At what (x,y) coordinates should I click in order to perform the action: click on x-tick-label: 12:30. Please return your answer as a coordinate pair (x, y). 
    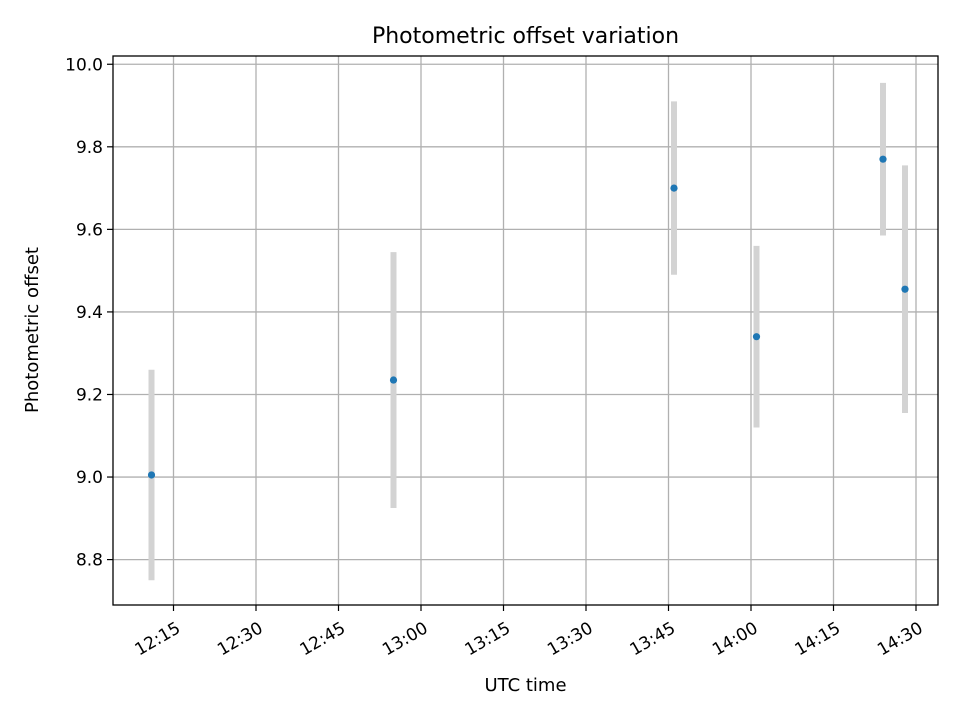
    Looking at the image, I should click on (240, 639).